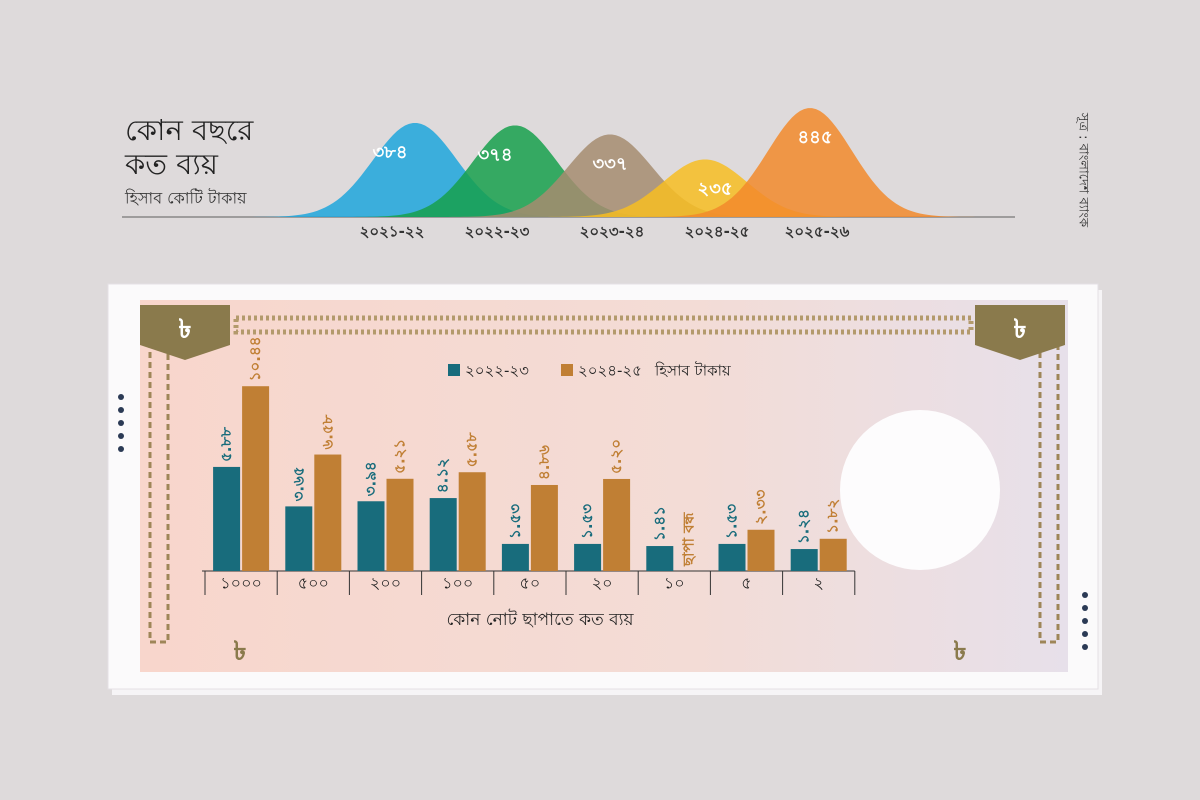 This screenshot has width=1200, height=800. I want to click on value-label: ১০.৪৪, so click(255, 359).